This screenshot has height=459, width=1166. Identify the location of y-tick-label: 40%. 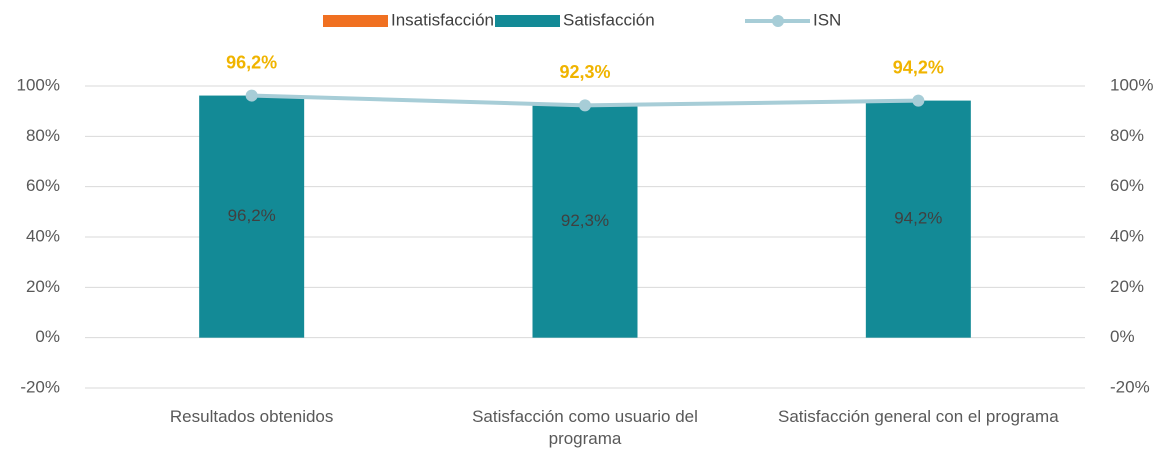
(43, 235).